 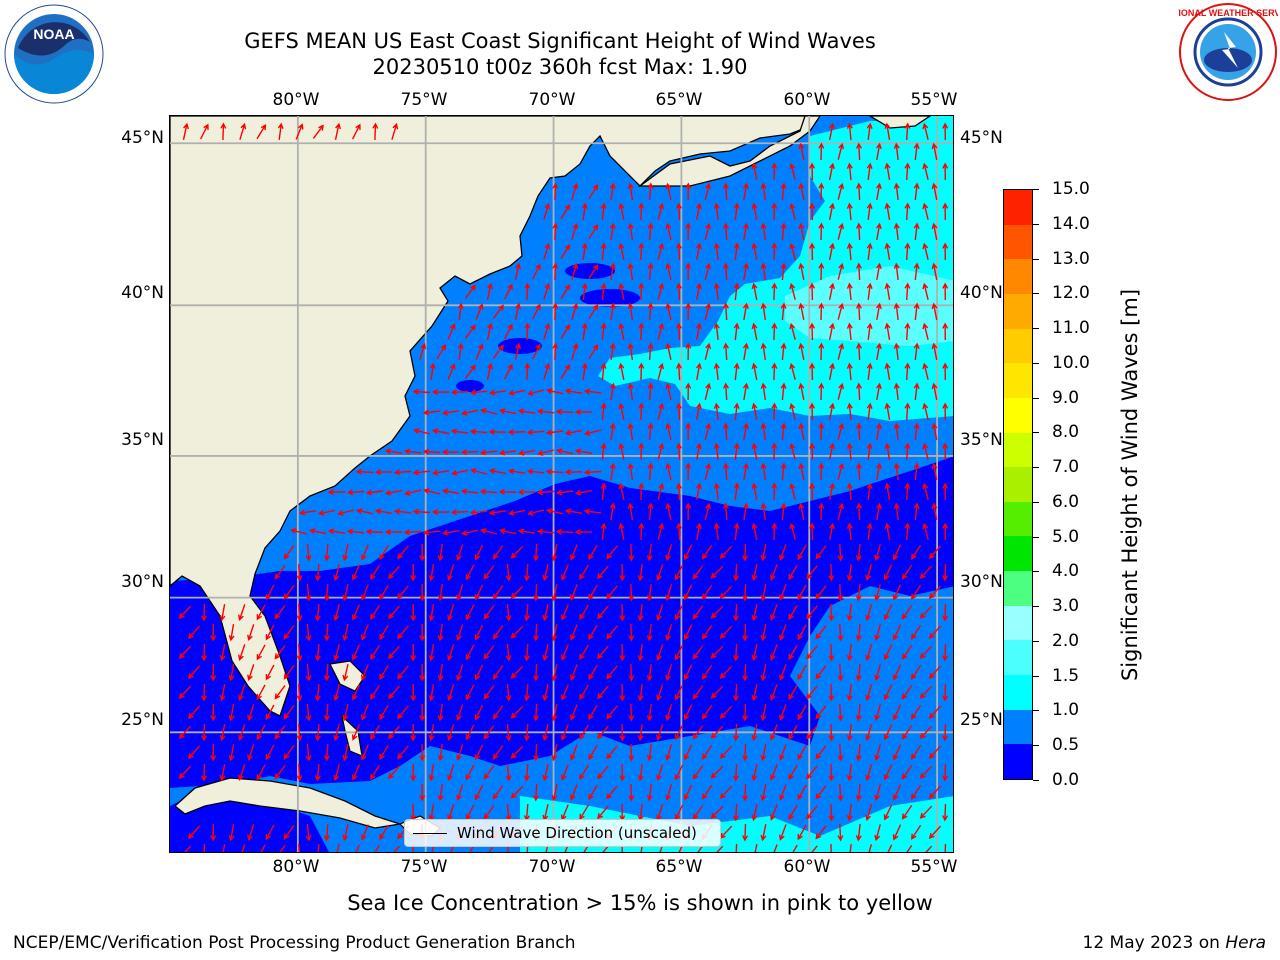 I want to click on colorbar-tick-label: 1.0, so click(x=1066, y=710).